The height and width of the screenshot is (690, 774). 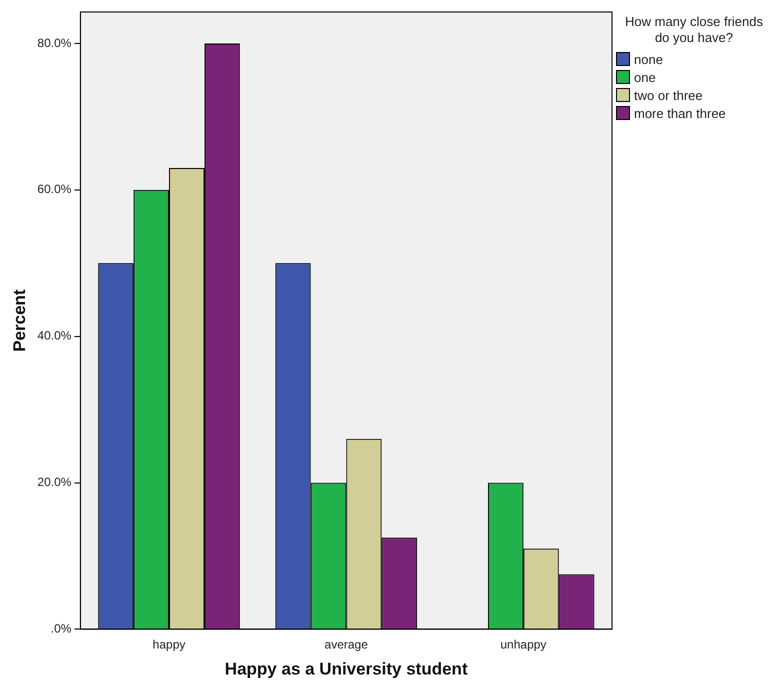 What do you see at coordinates (169, 645) in the screenshot?
I see `x-tick-label: happy` at bounding box center [169, 645].